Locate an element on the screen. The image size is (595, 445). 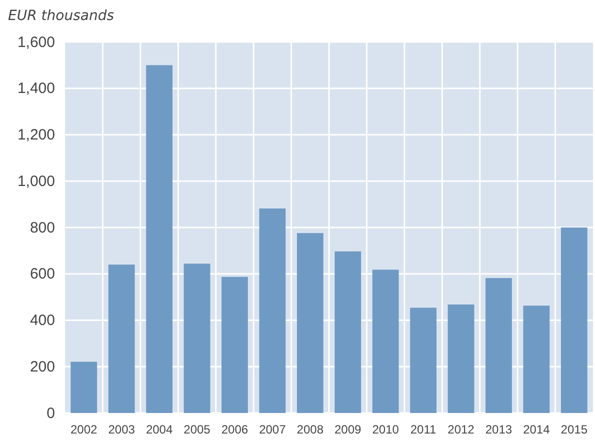
y-tick-label: 1,200 is located at coordinates (36, 135).